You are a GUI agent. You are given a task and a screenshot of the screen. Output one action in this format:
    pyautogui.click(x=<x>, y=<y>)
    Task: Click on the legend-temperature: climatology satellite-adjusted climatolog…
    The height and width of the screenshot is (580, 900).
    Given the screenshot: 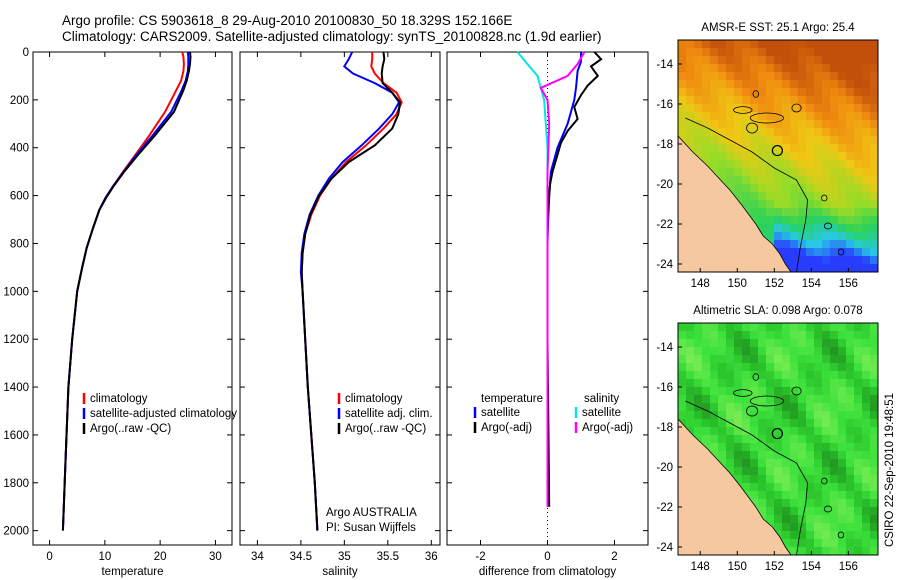 What is the action you would take?
    pyautogui.click(x=159, y=414)
    